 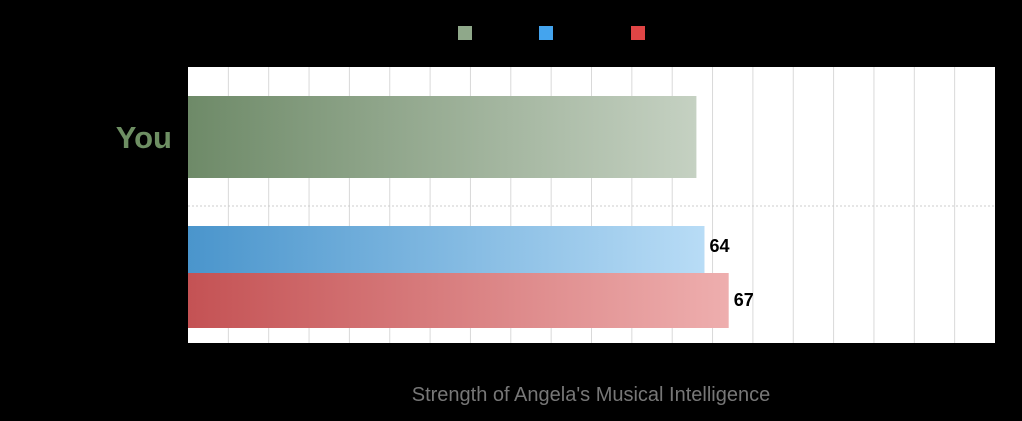 I want to click on legend-swatch-blue, so click(x=546, y=33).